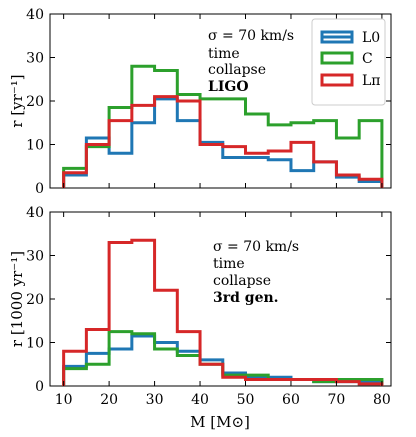 The image size is (416, 437). What do you see at coordinates (224, 54) in the screenshot?
I see `top-annotation-line-2: time` at bounding box center [224, 54].